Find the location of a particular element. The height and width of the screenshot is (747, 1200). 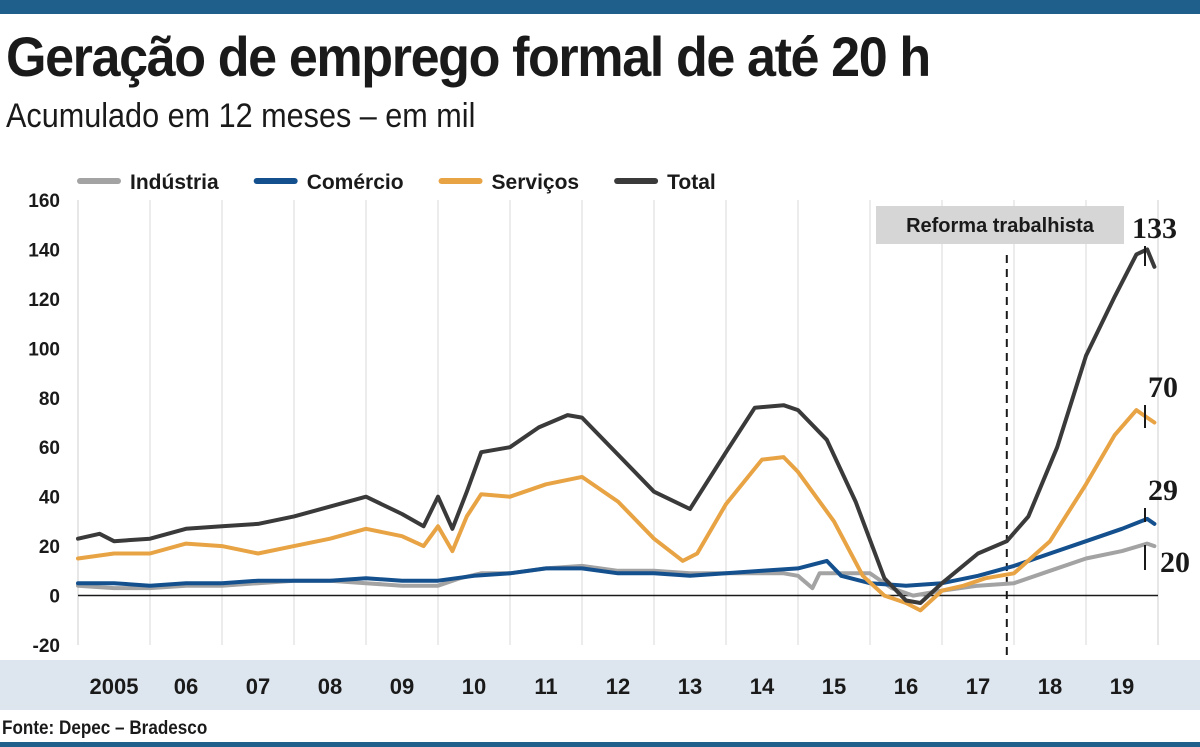

y-tick-label: 160 is located at coordinates (44, 201).